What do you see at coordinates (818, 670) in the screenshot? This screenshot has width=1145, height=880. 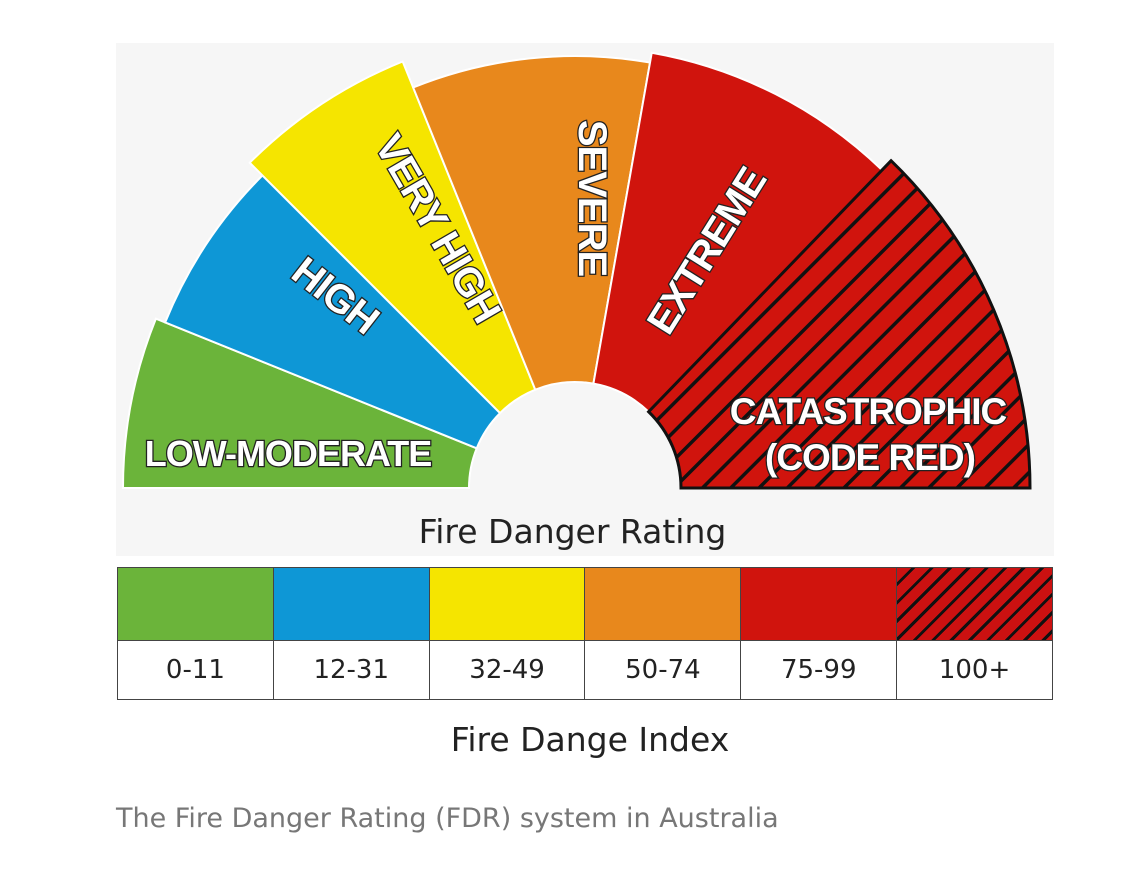 I see `index-value: 75-99` at bounding box center [818, 670].